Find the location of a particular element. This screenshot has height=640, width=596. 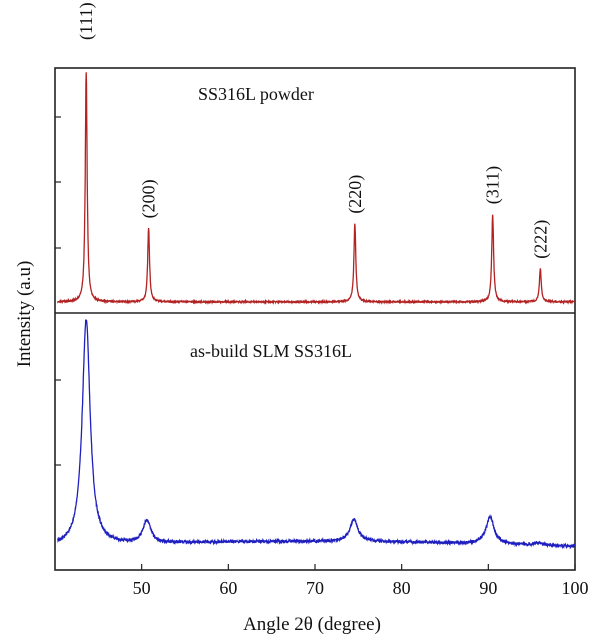

peak-label: (222) is located at coordinates (540, 239).